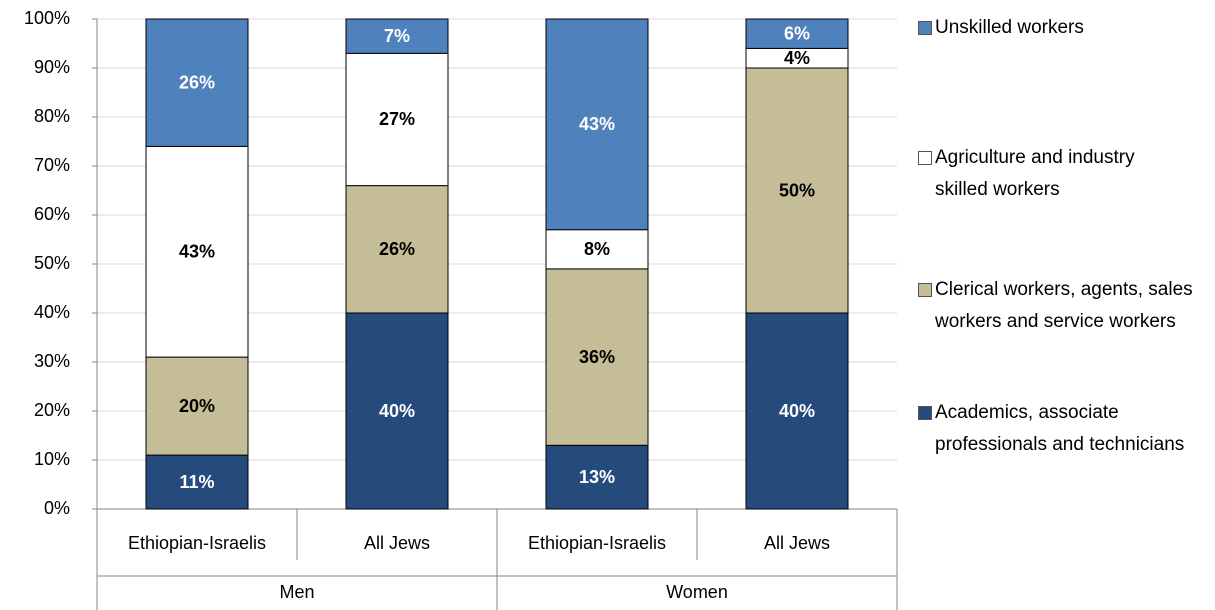  I want to click on y-tick-label: 70%, so click(52, 165).